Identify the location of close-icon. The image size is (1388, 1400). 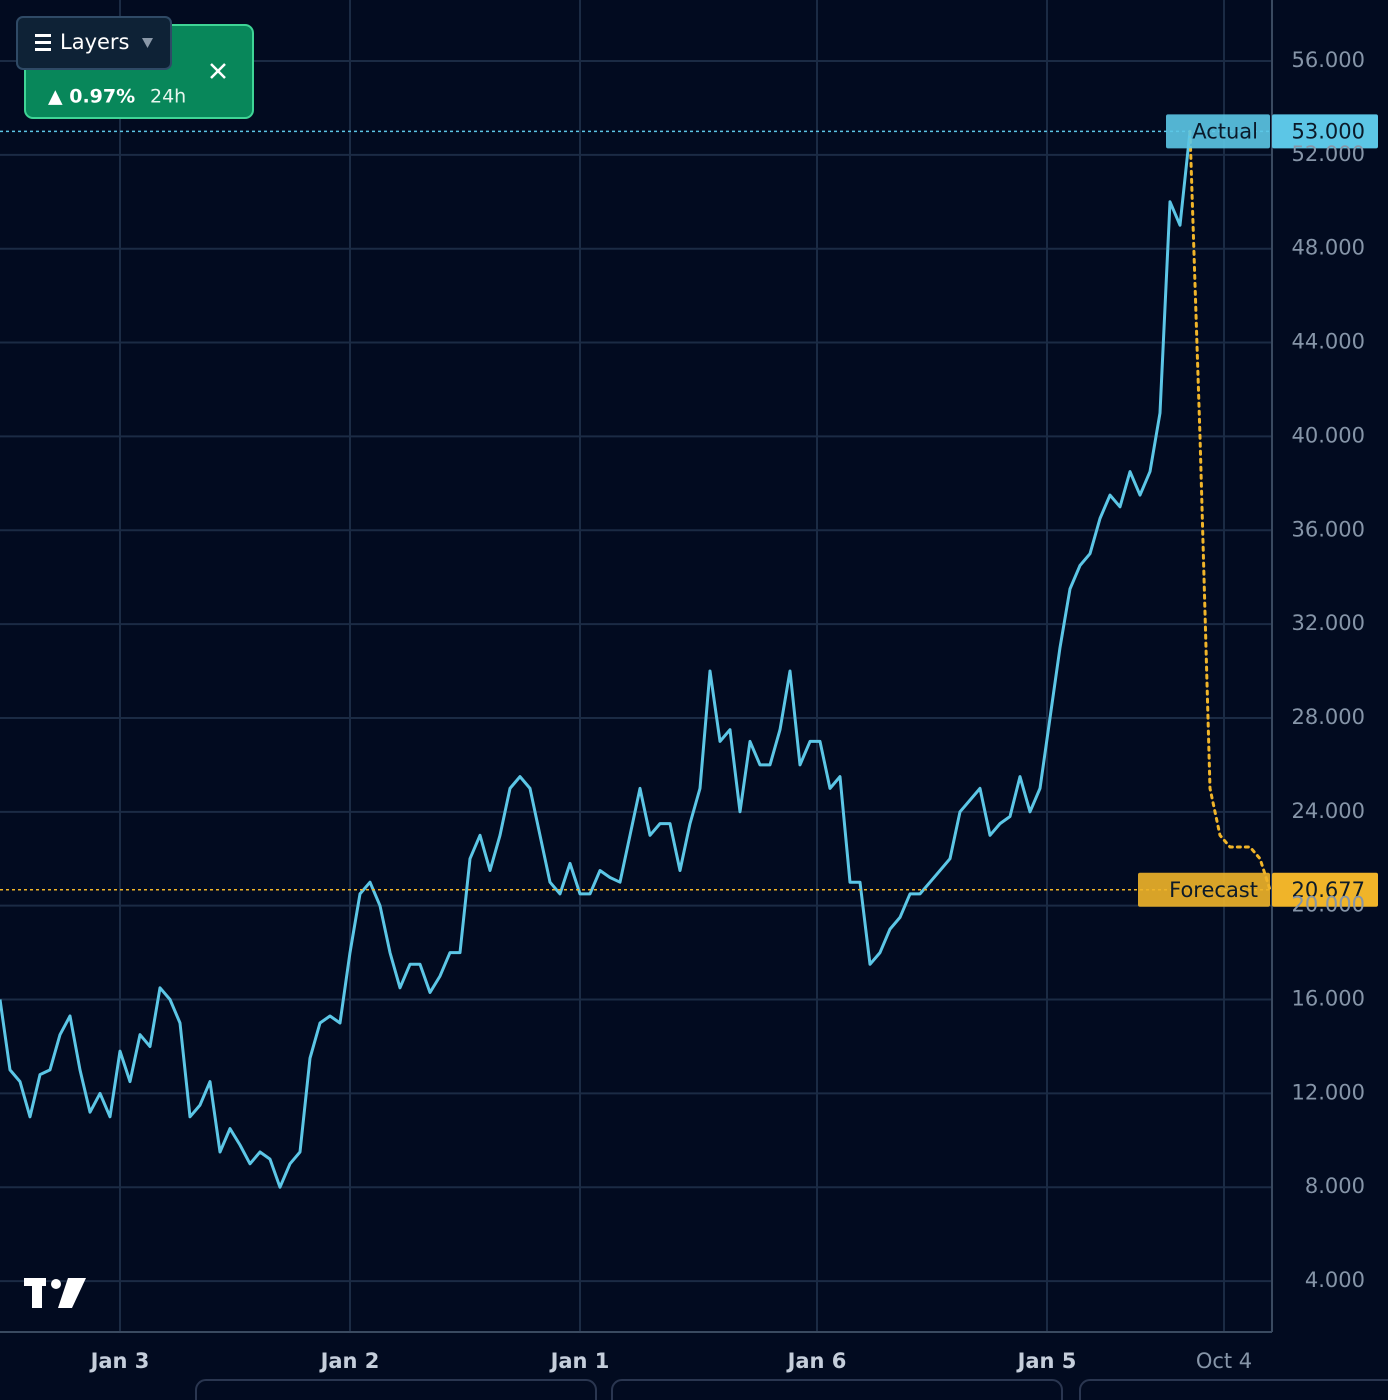
(218, 71).